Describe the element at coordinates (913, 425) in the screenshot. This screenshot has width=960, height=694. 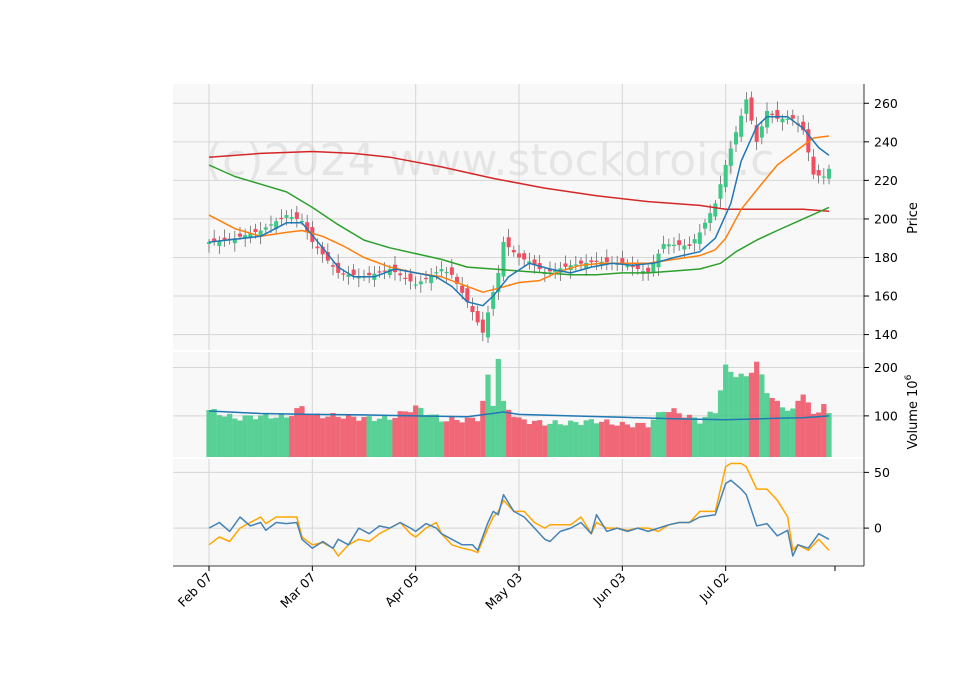
I see `volume-axis-label-text: Volume` at that location.